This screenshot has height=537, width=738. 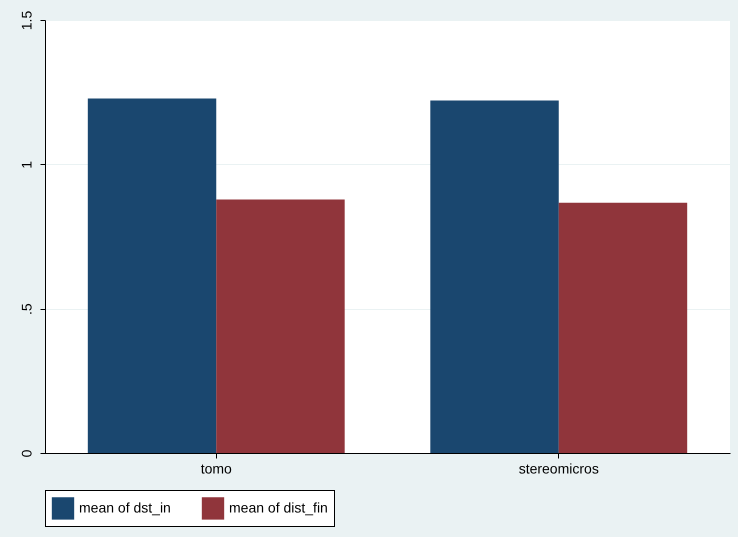 What do you see at coordinates (26, 20) in the screenshot?
I see `y-tick-label: 1.5` at bounding box center [26, 20].